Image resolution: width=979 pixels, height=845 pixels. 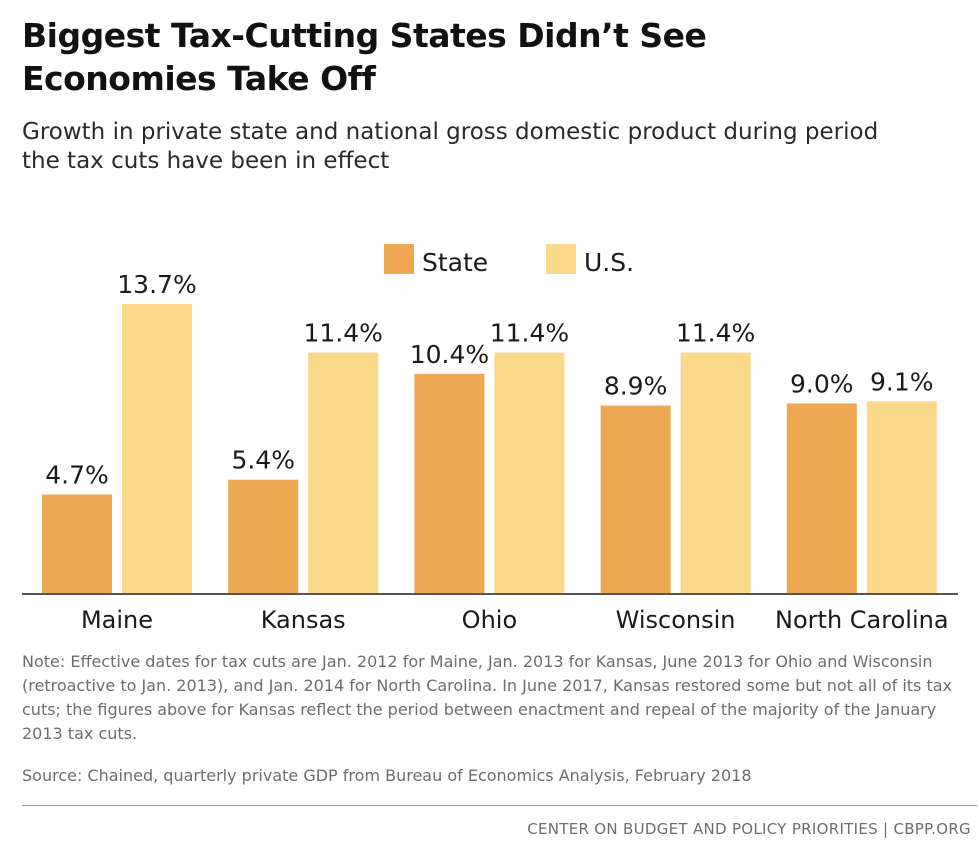 I want to click on bar-state-maine, so click(x=77, y=544).